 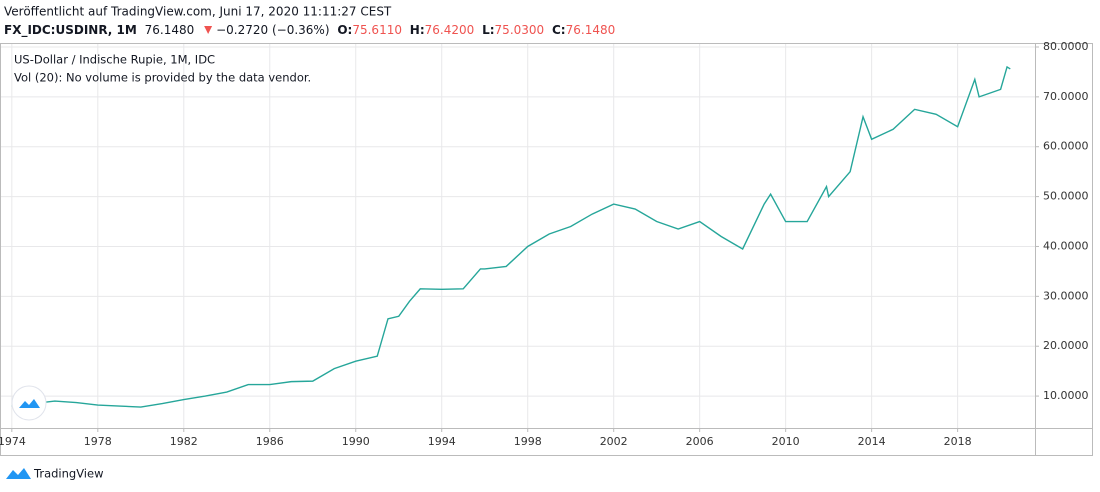 I want to click on y-tick-label: 20.0000, so click(x=1066, y=345).